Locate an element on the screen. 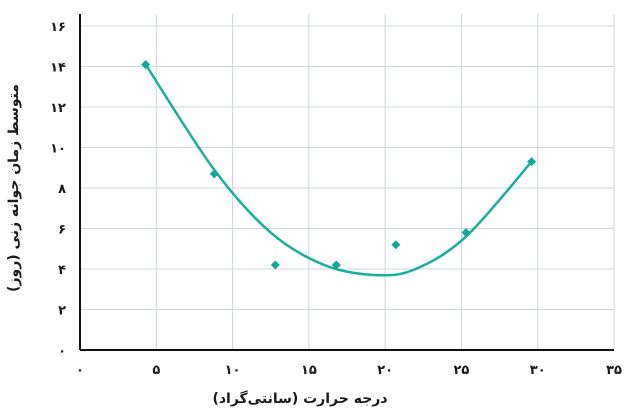  y-tick-labels: ۰ ۲ ۴ ۶ ۸ ۱۰ ۱۲ ۱۴ ۱۶ is located at coordinates (58, 189).